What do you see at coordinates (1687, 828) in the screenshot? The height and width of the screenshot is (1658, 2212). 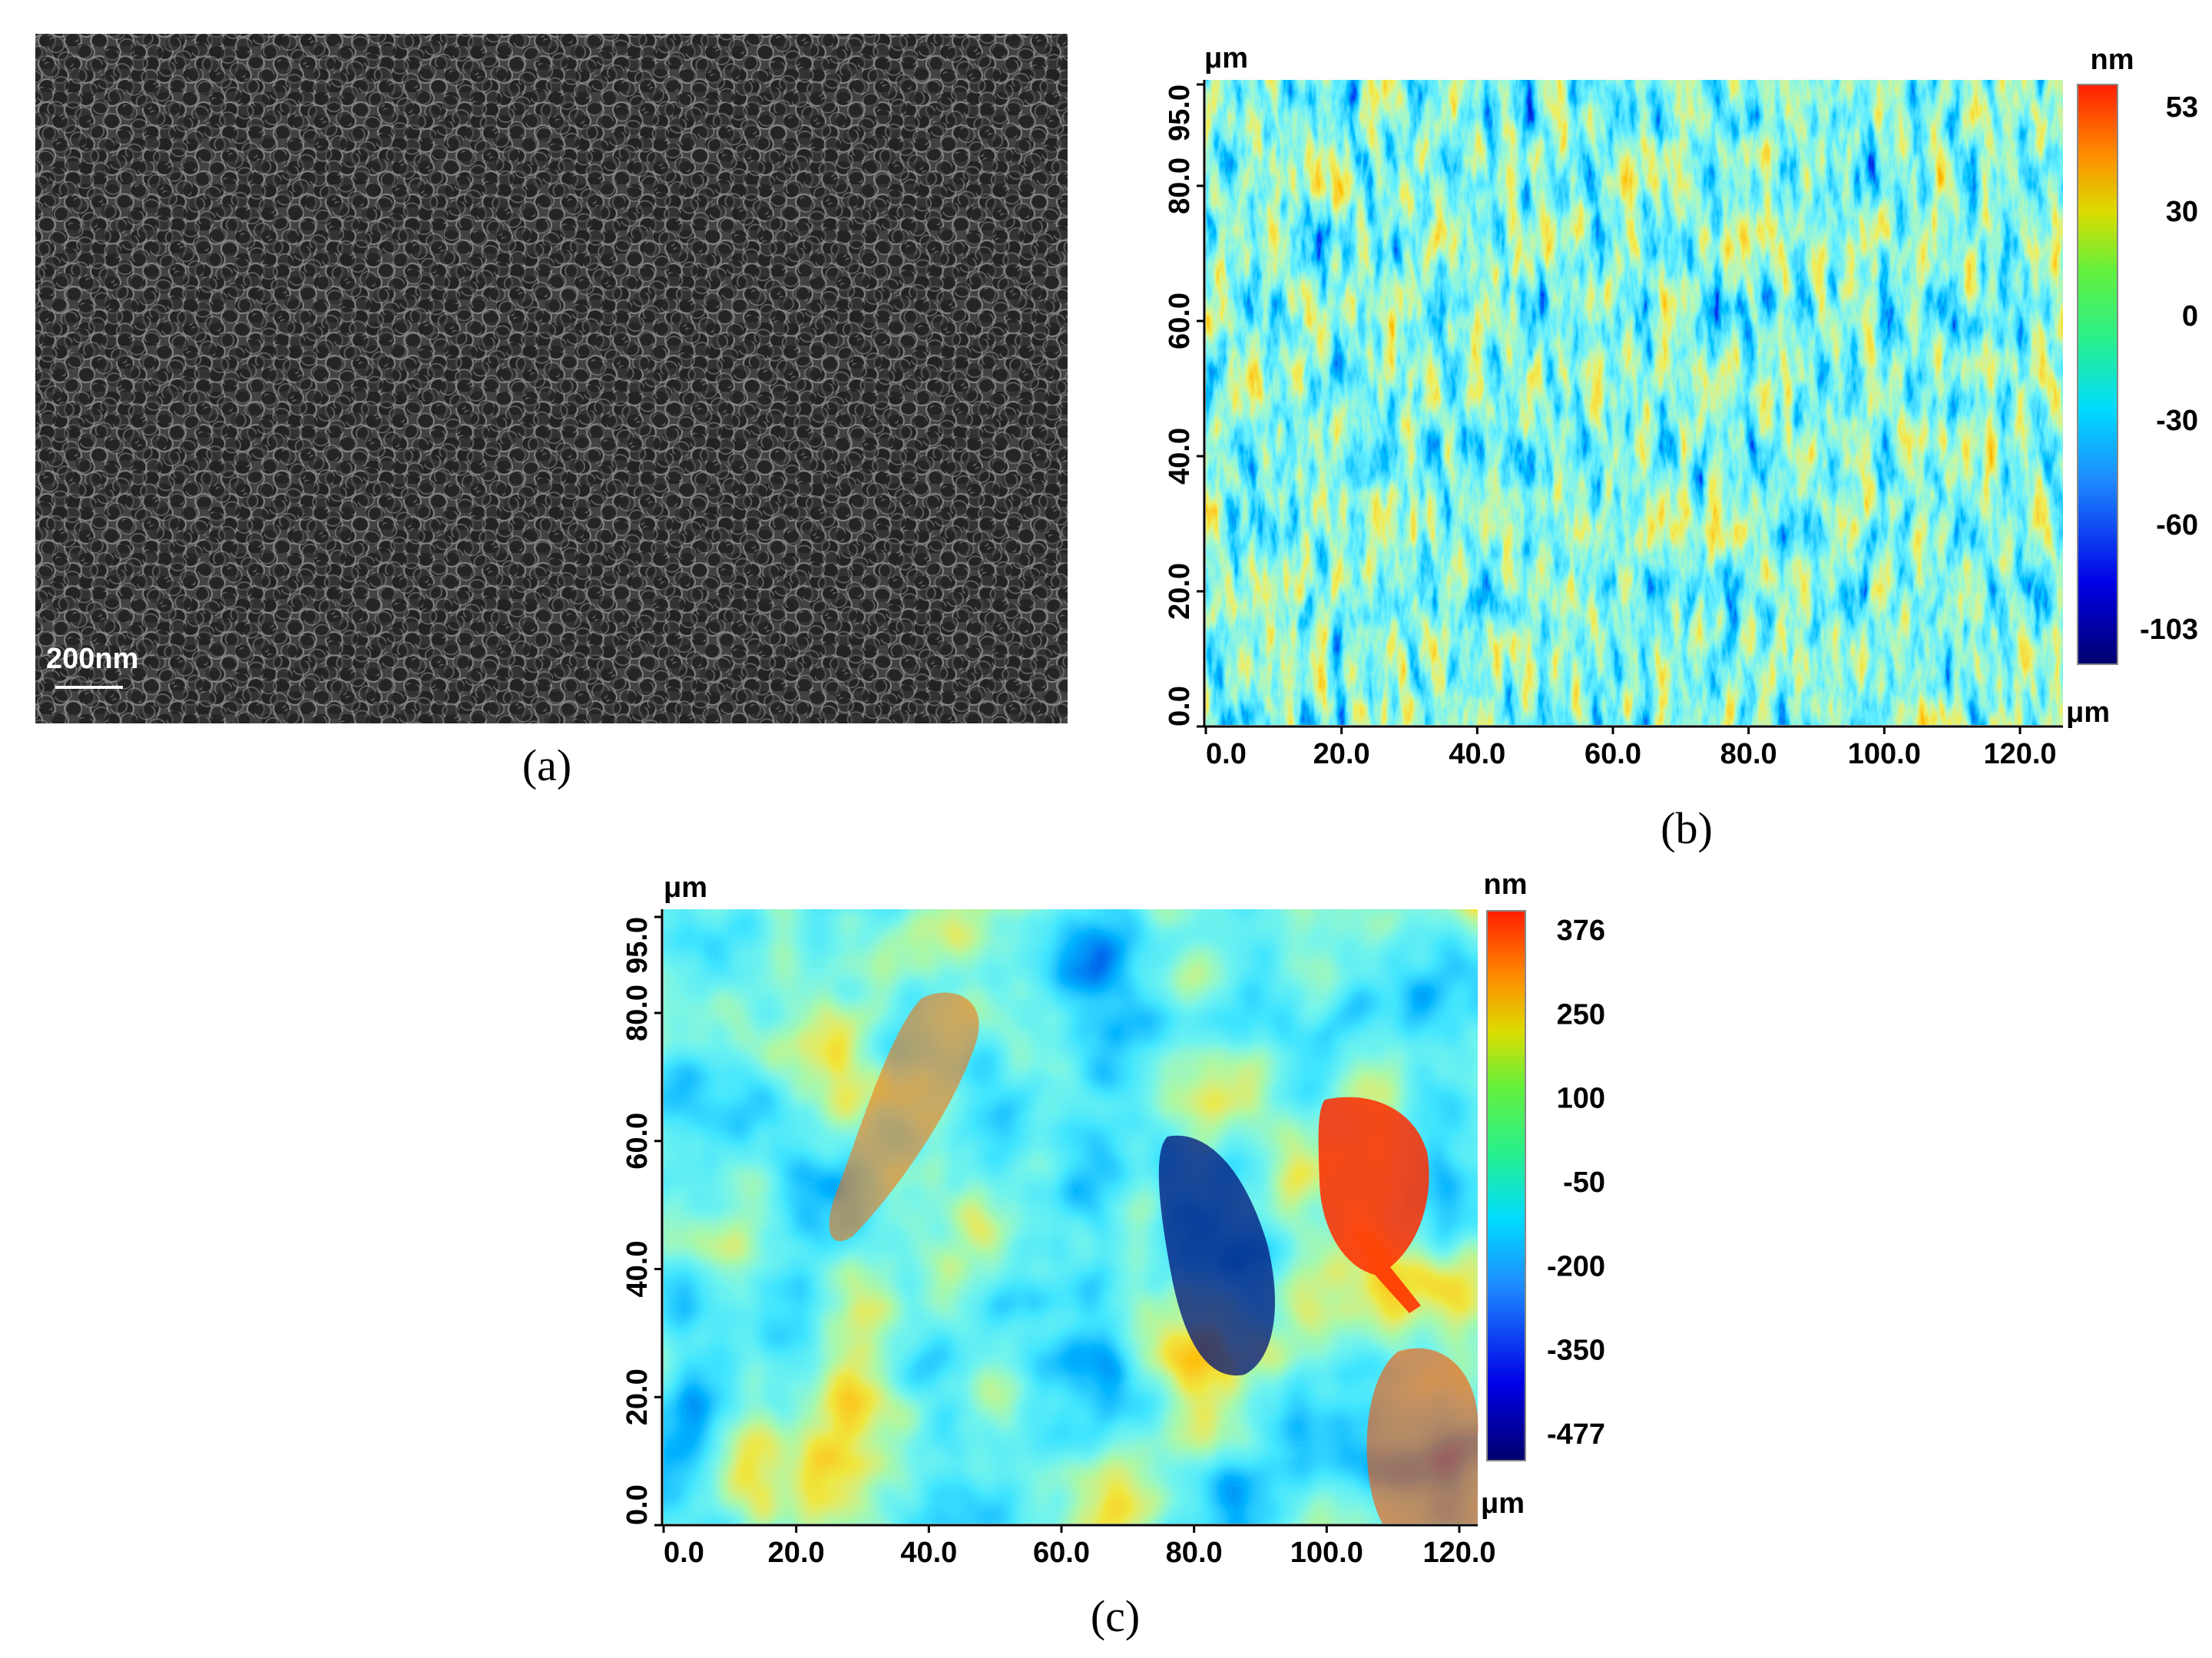 I see `panel-b-caption: (b)` at bounding box center [1687, 828].